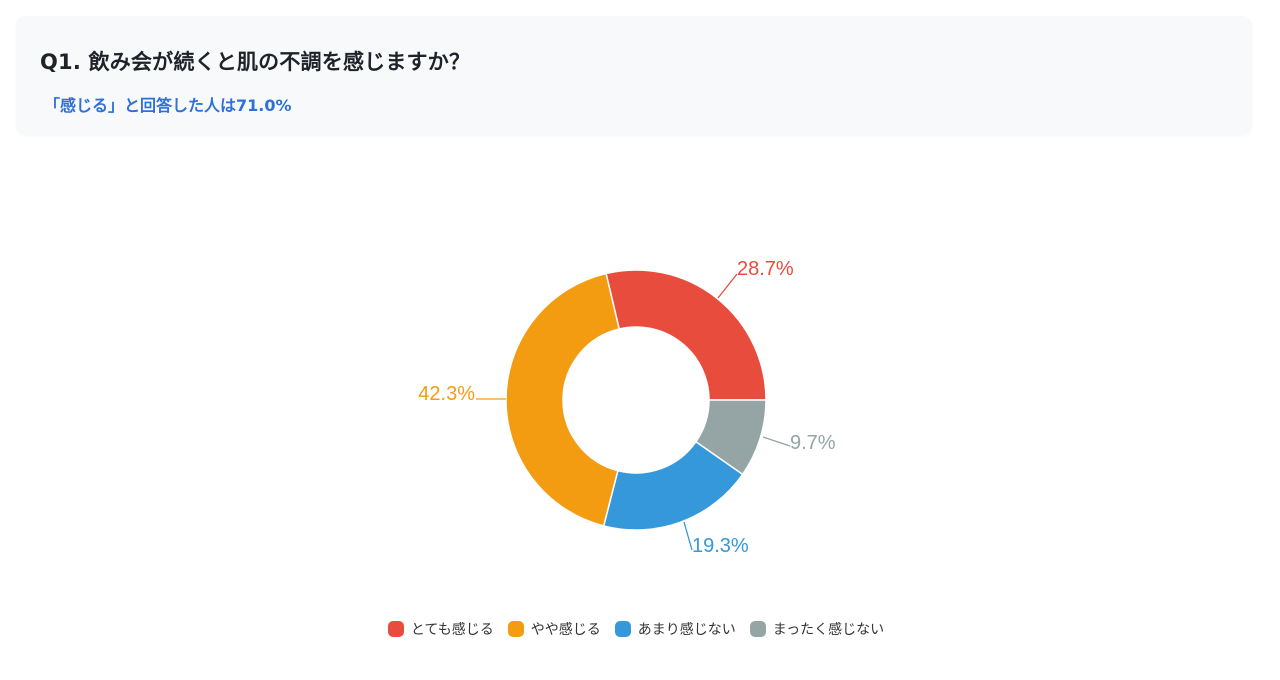  Describe the element at coordinates (727, 286) in the screenshot. I see `leader-line-very` at that location.